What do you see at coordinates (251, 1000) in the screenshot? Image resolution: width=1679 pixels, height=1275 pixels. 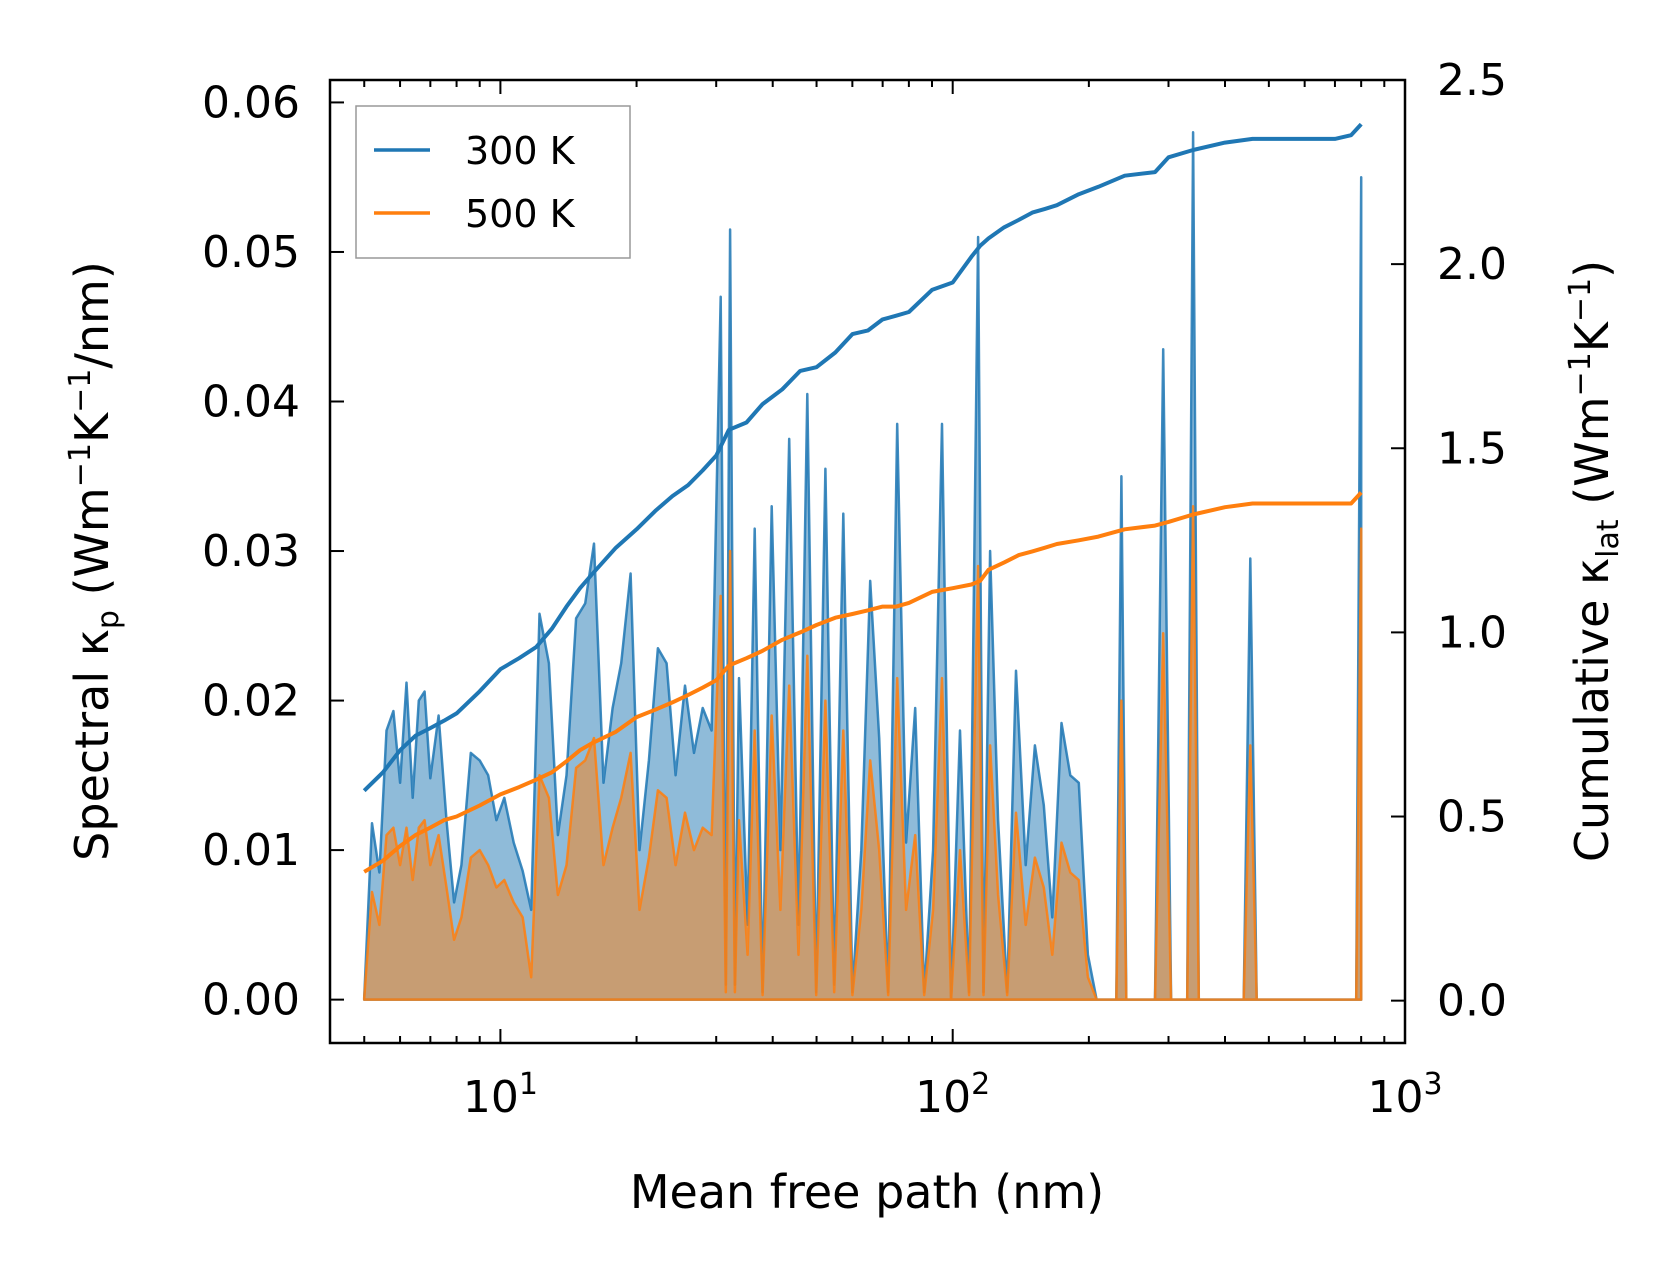 I see `y-left-tick-label: 0.00` at bounding box center [251, 1000].